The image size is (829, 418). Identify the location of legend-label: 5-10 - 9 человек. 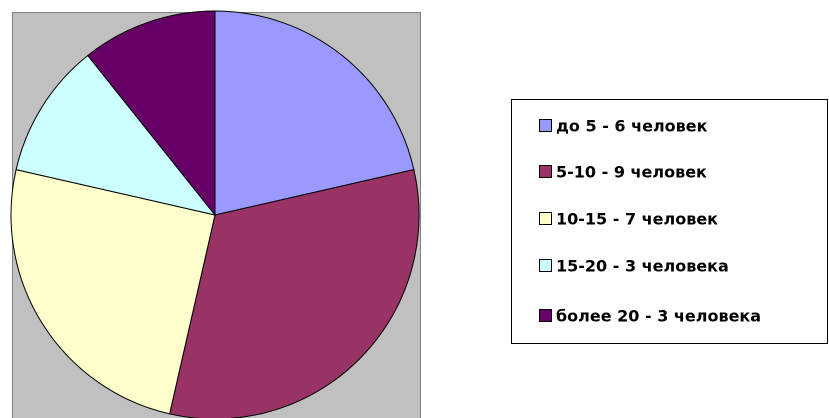
(631, 172).